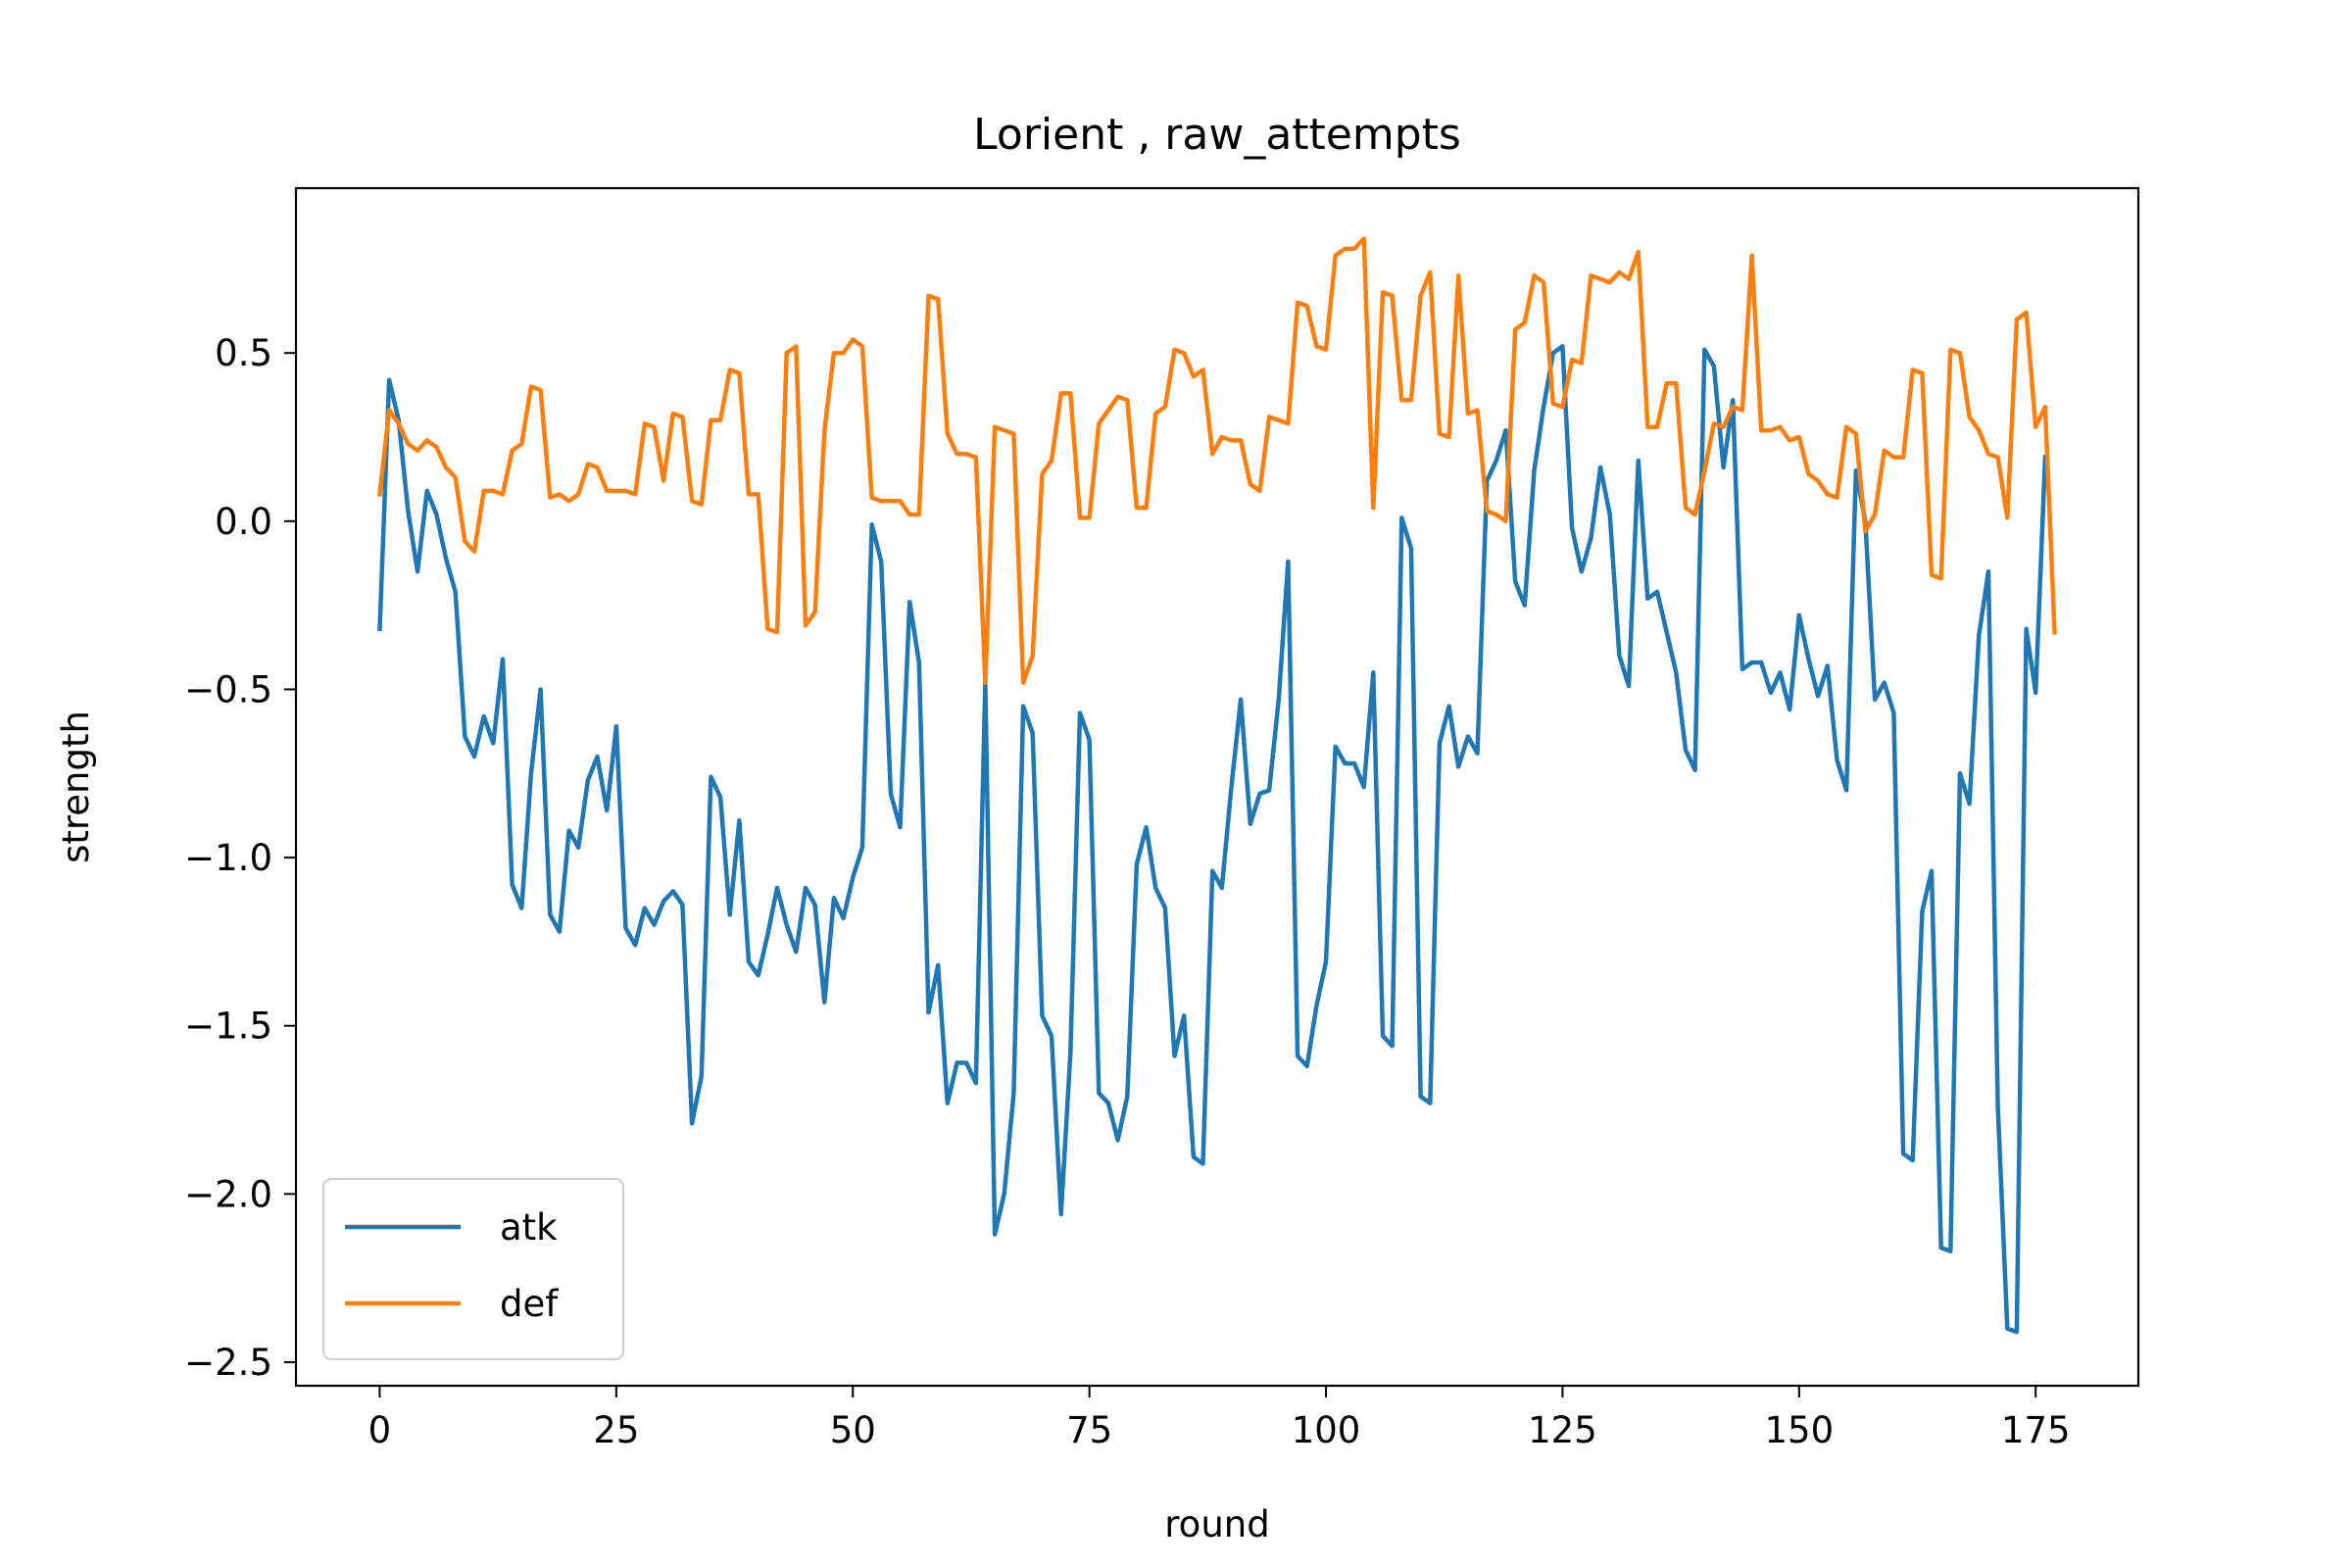  I want to click on y-axis-label: strength, so click(76, 786).